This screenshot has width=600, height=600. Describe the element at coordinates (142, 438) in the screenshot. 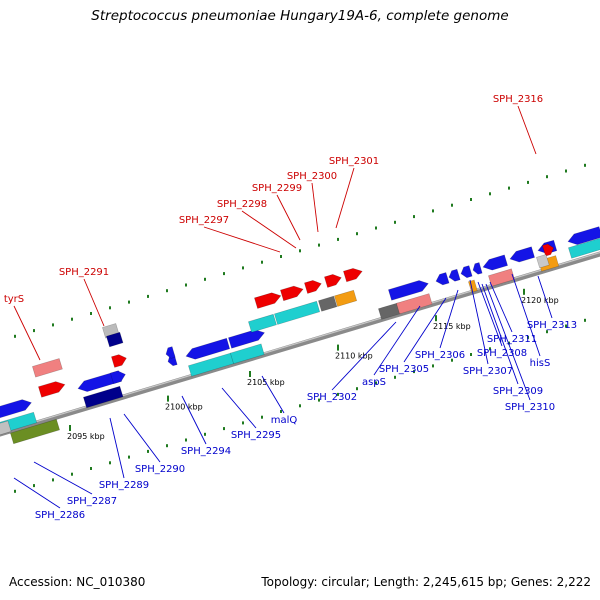

I see `label-SPH_2290-leader` at that location.